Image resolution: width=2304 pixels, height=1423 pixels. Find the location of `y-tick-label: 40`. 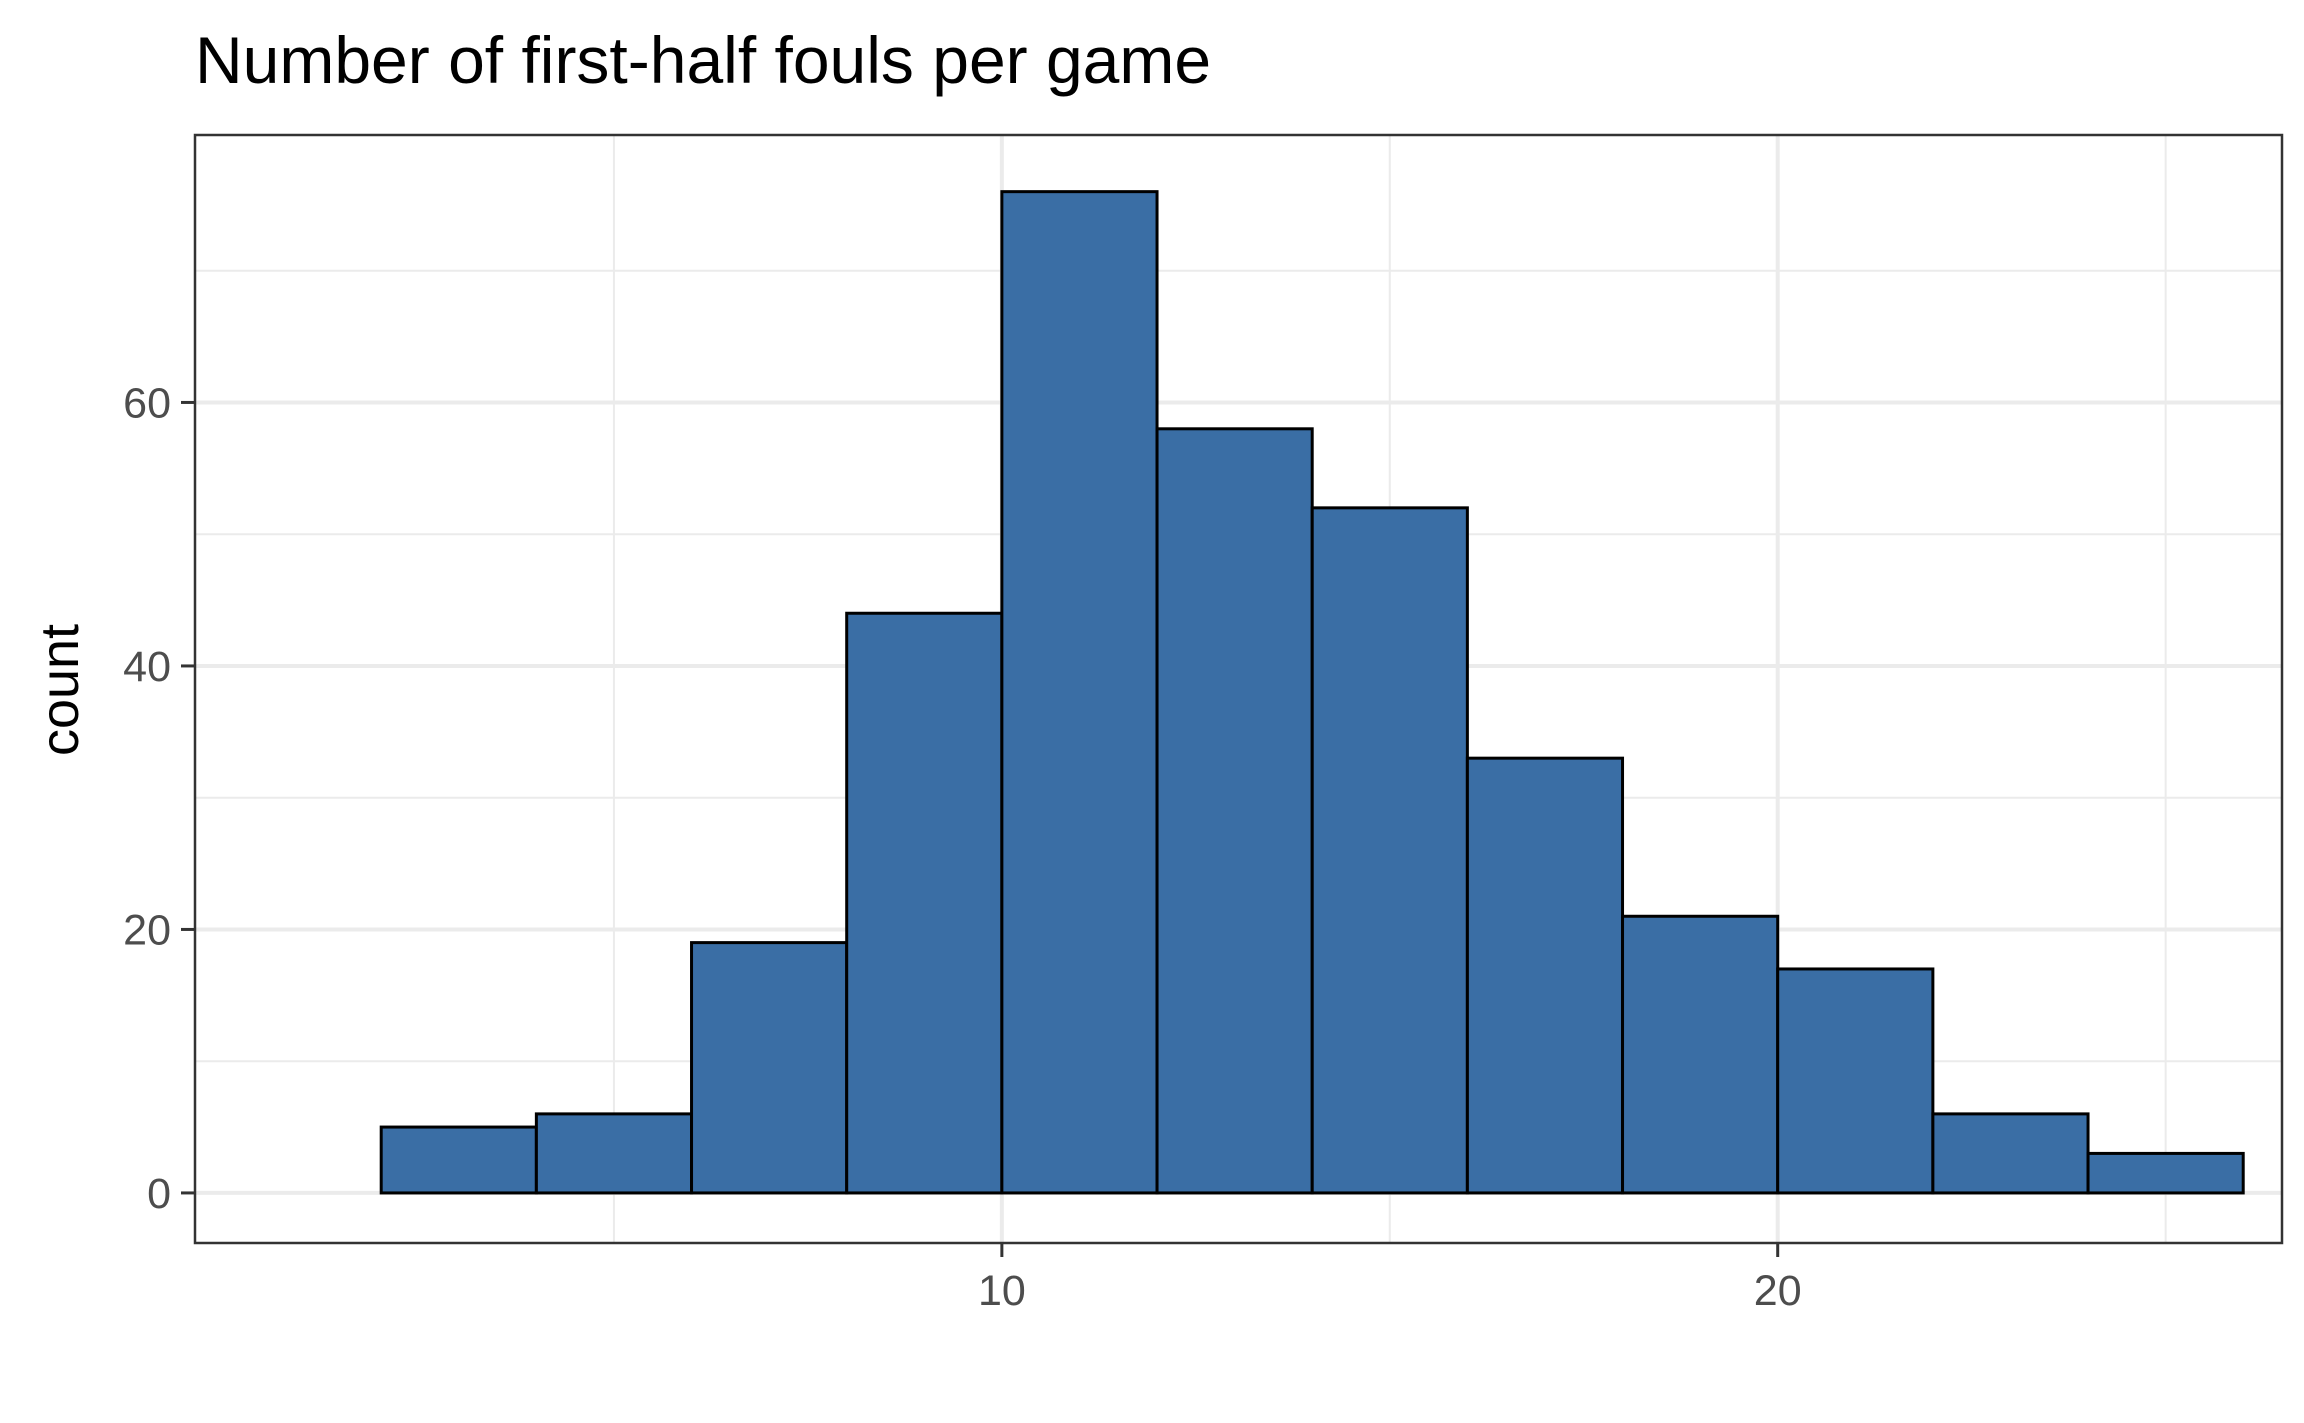

y-tick-label: 40 is located at coordinates (147, 667).